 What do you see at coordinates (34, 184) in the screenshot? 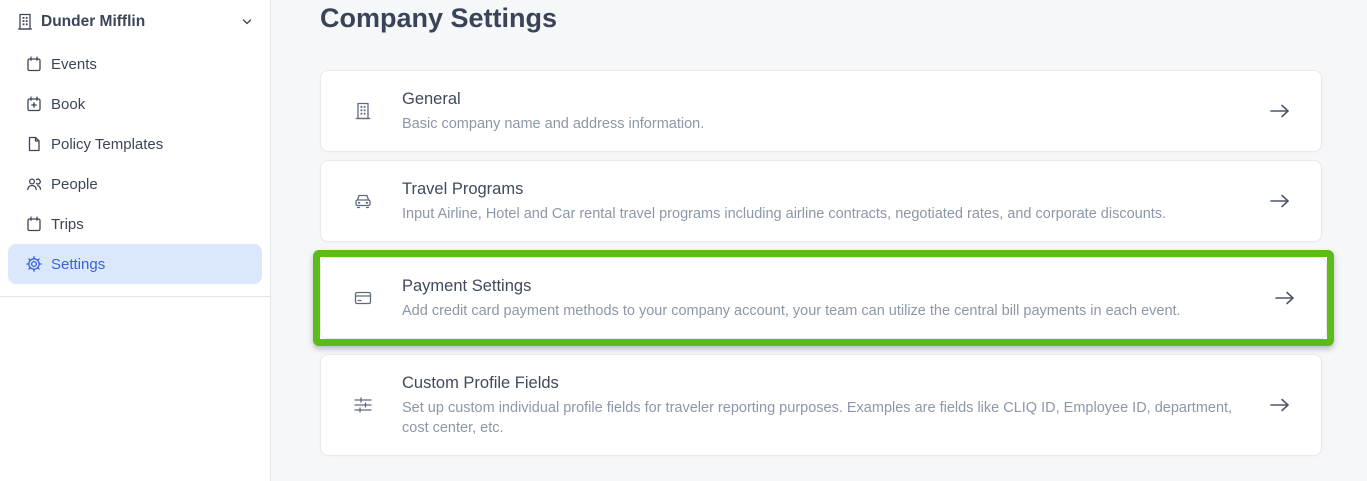
I see `people-icon` at bounding box center [34, 184].